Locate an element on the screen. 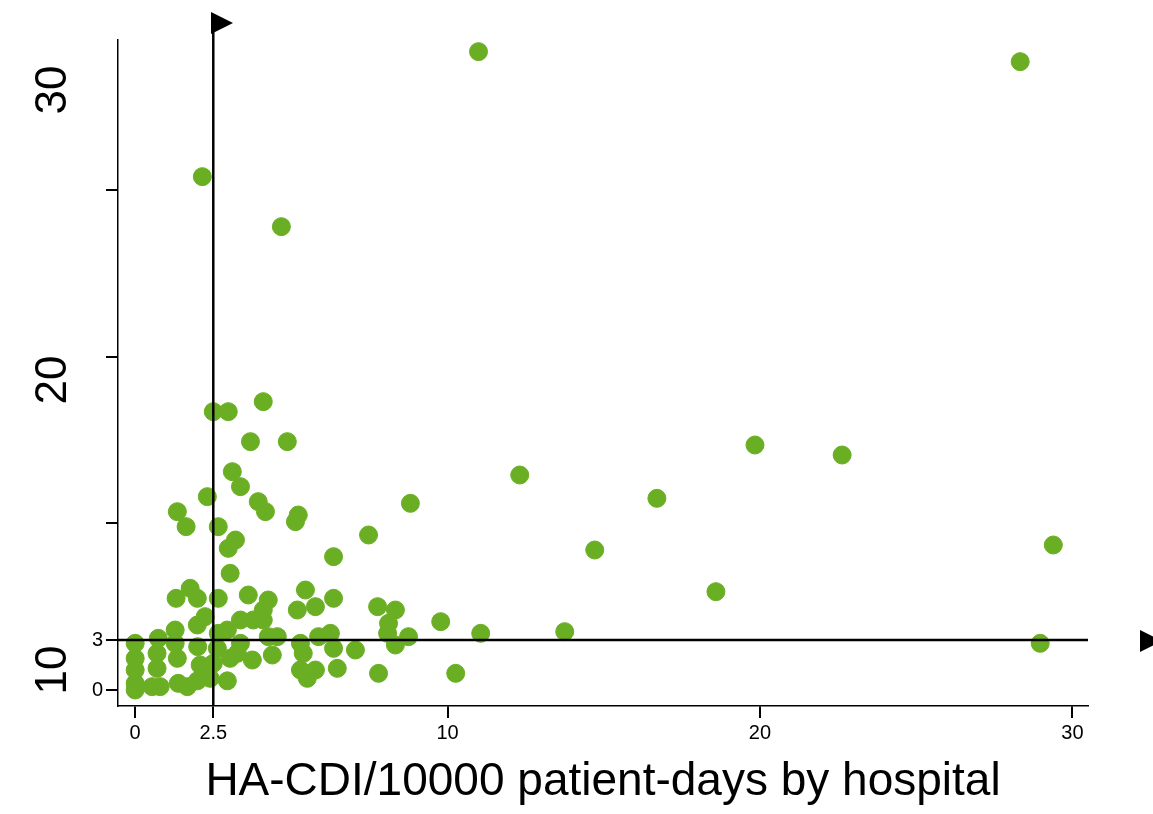  x-tick-label: 2.5 is located at coordinates (213, 731).